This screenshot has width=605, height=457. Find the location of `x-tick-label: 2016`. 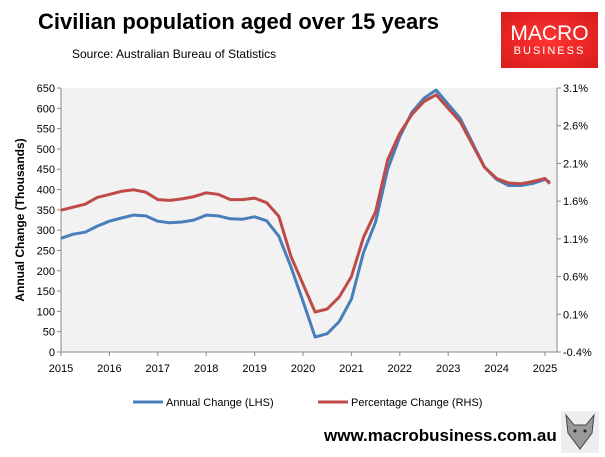

x-tick-label: 2016 is located at coordinates (109, 369).